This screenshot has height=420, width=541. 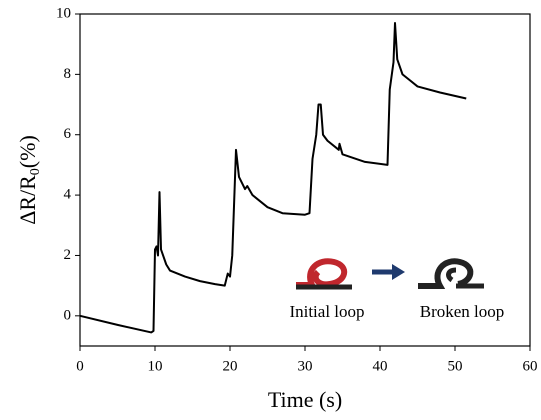 I want to click on broken-loop-icon, so click(x=451, y=273).